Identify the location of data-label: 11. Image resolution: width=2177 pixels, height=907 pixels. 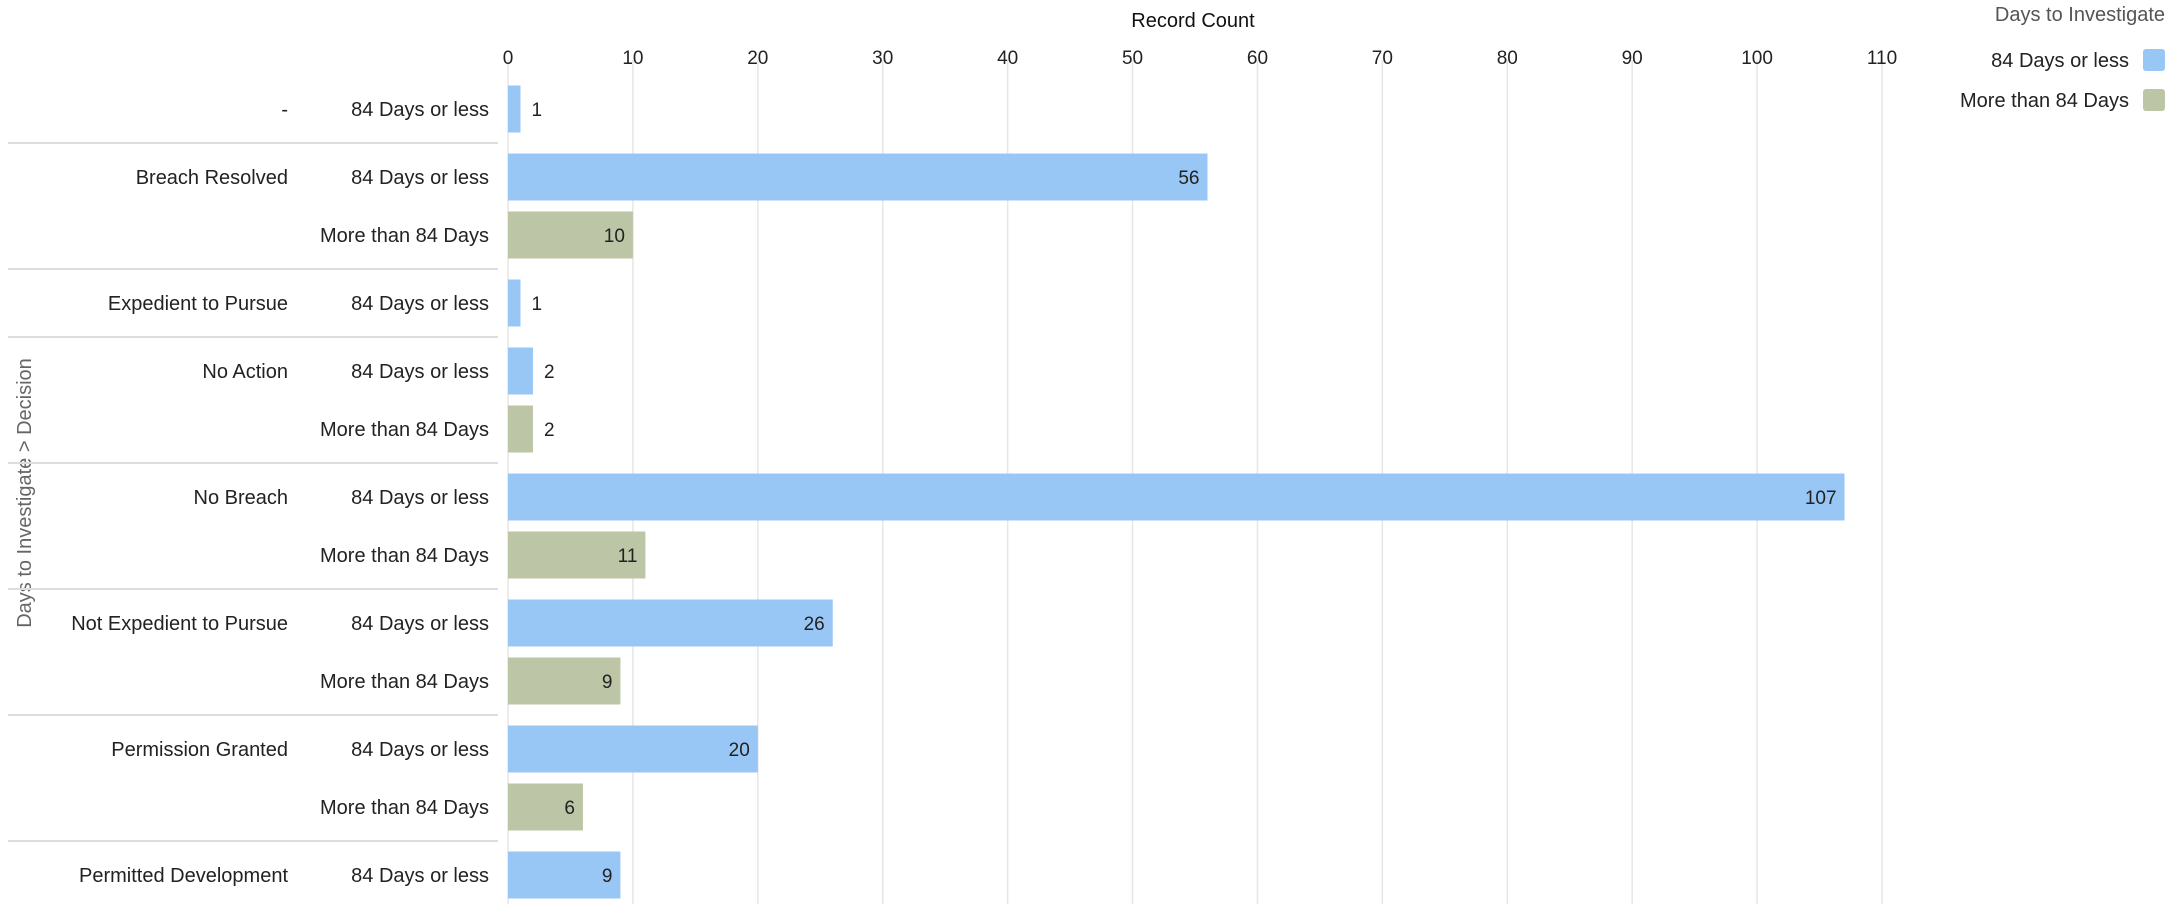
(628, 556).